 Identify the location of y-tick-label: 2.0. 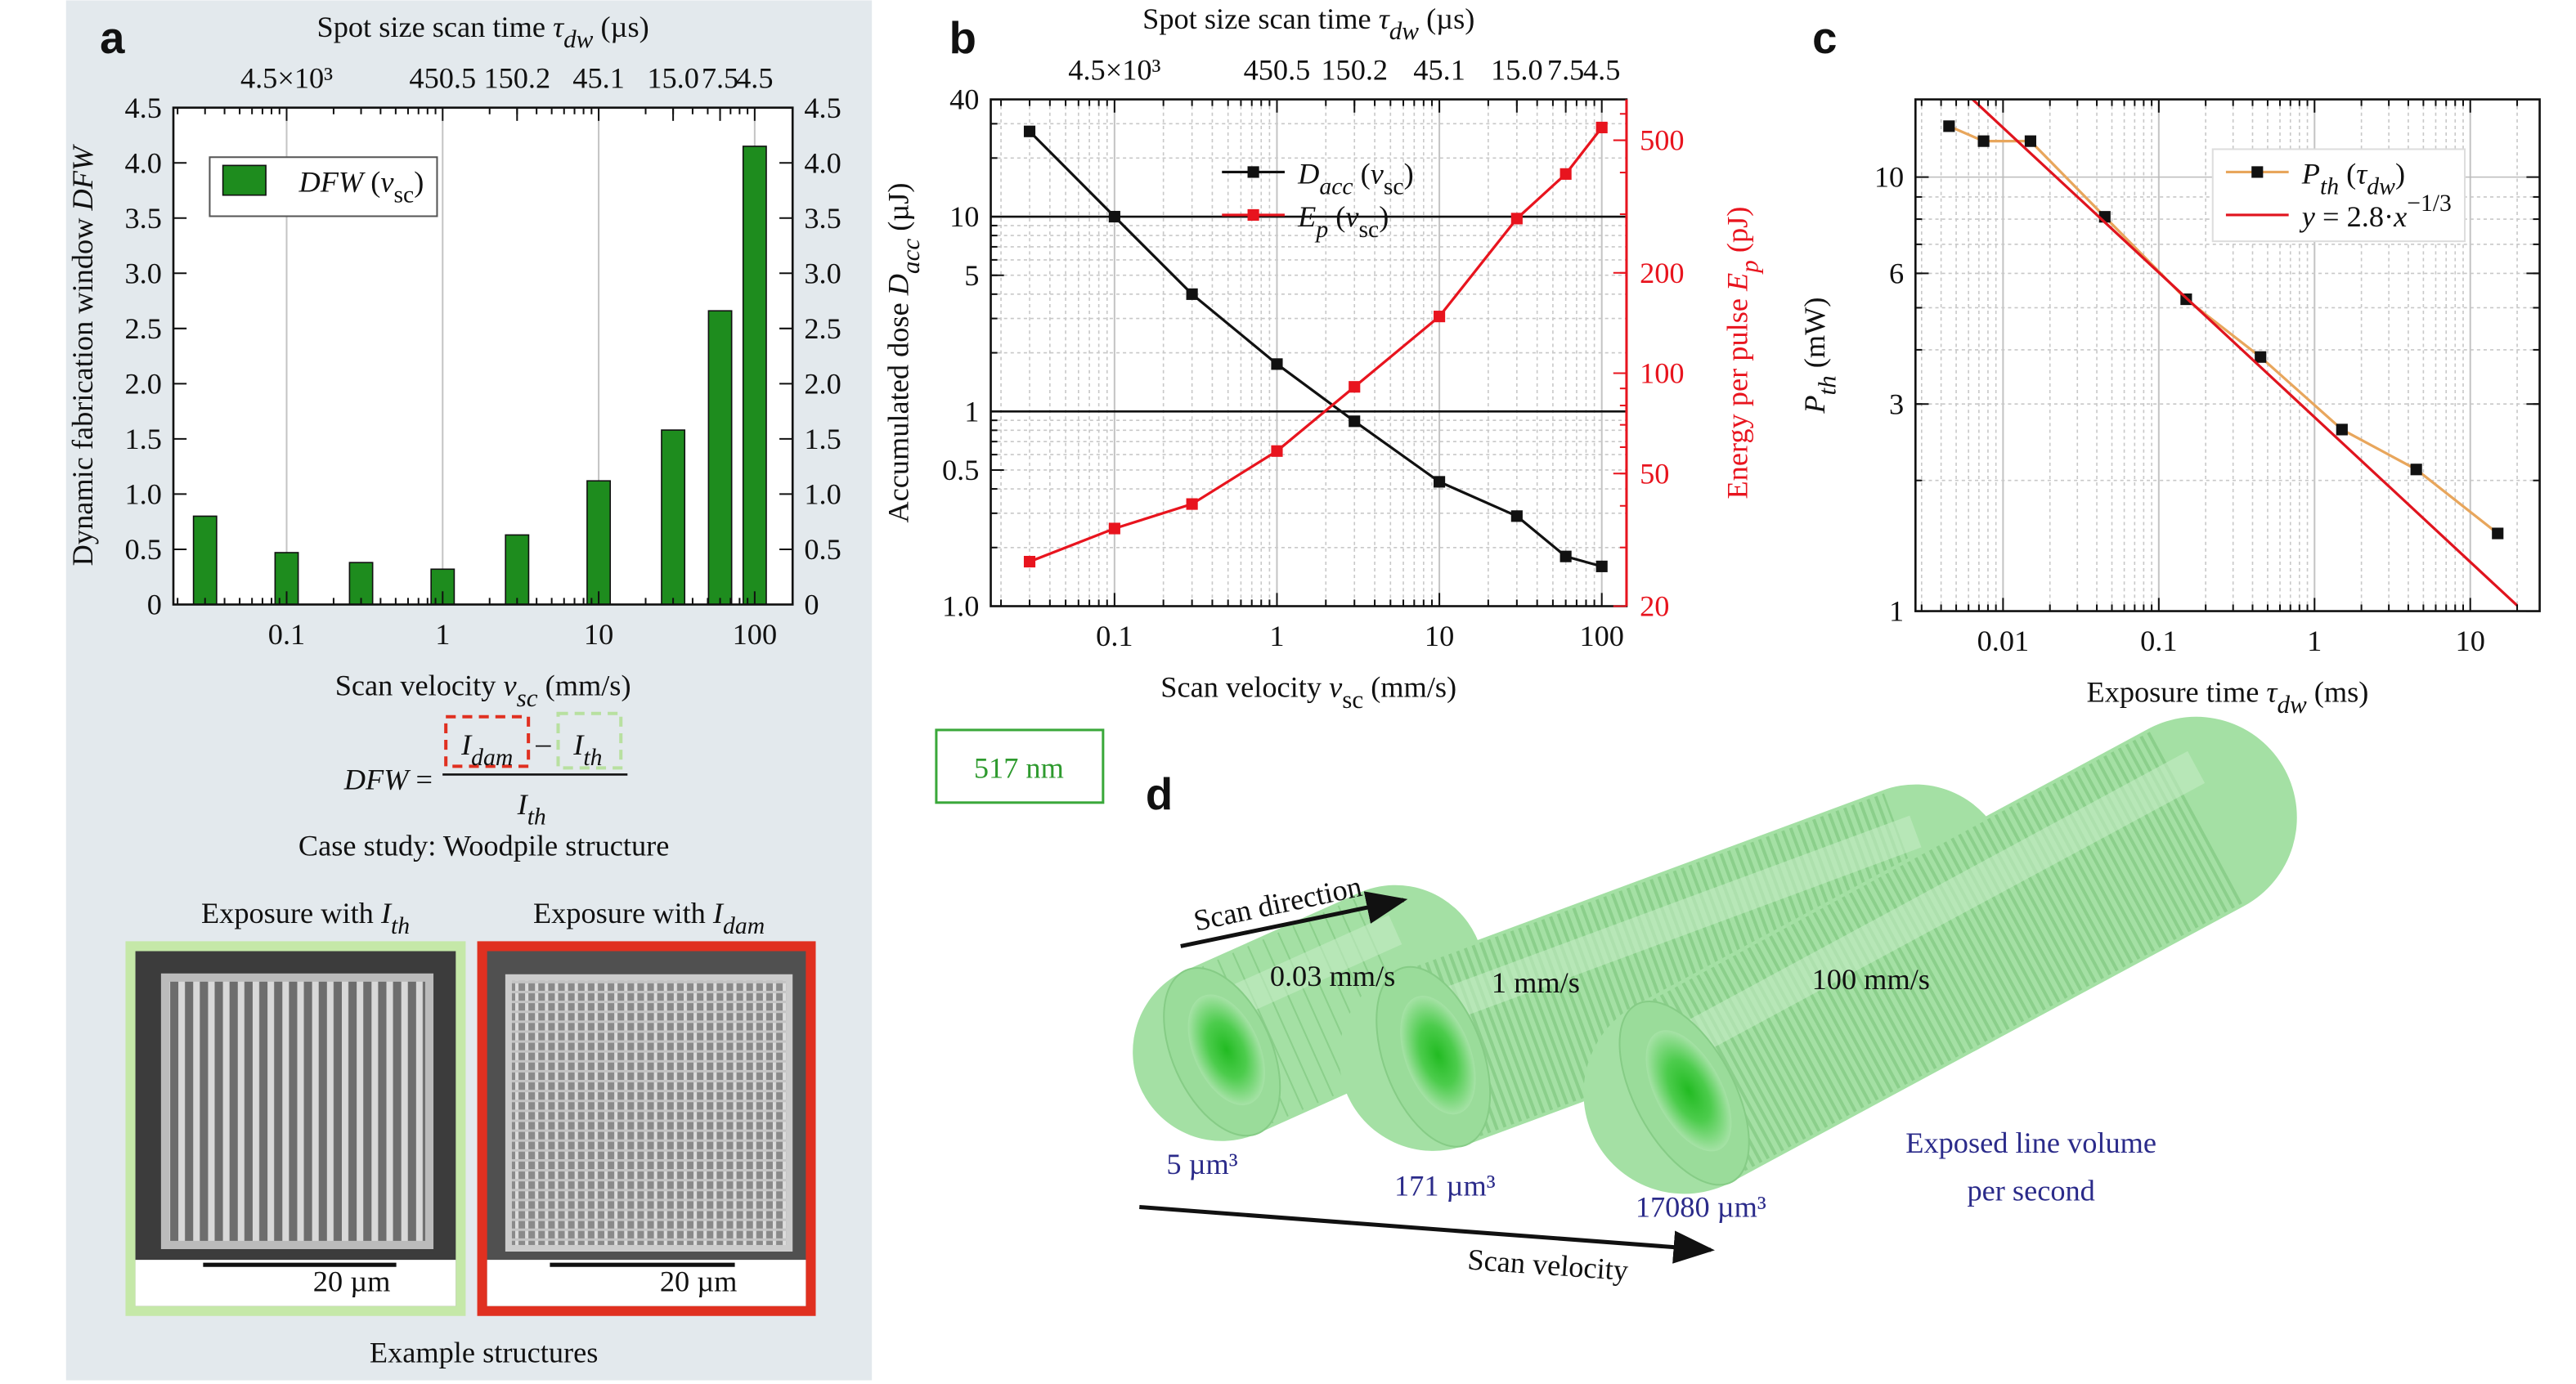
(142, 383).